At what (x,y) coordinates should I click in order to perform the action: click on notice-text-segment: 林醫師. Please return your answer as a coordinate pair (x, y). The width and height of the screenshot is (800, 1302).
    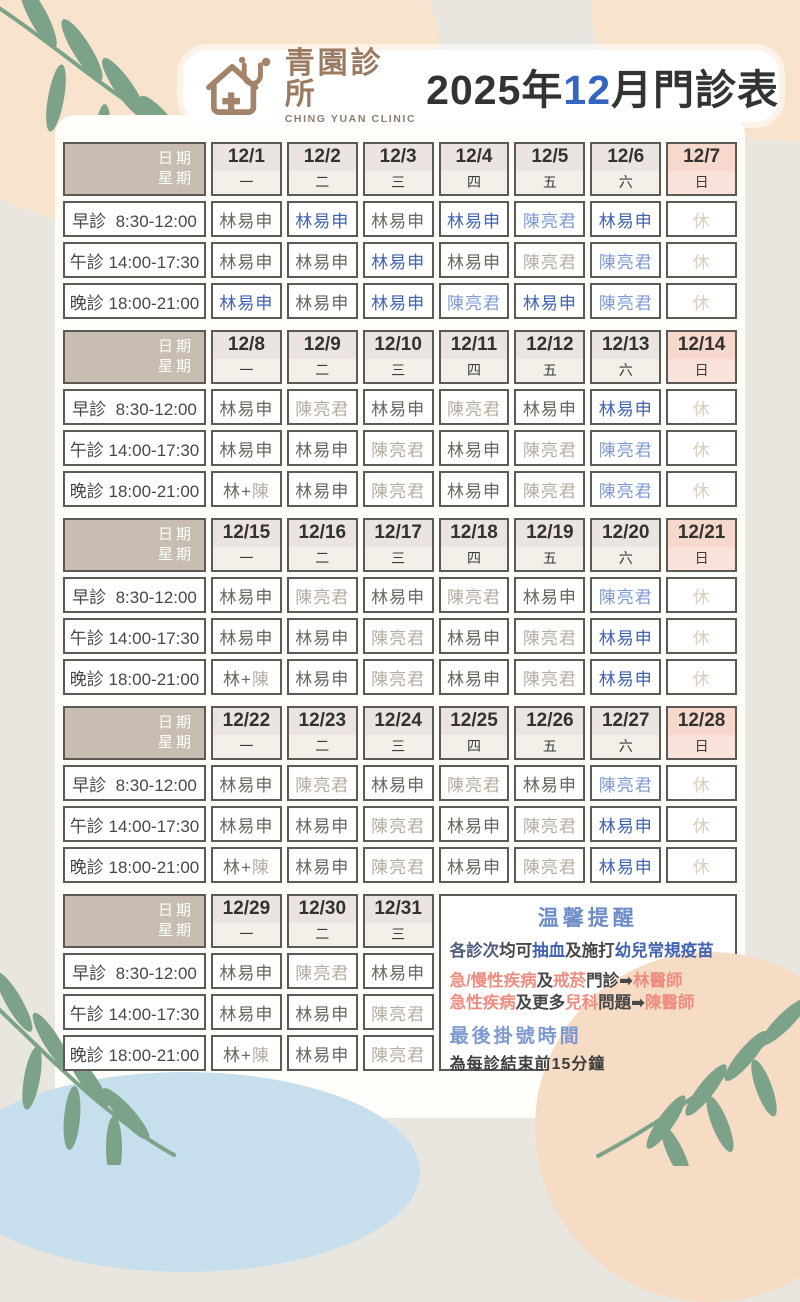
    Looking at the image, I should click on (657, 980).